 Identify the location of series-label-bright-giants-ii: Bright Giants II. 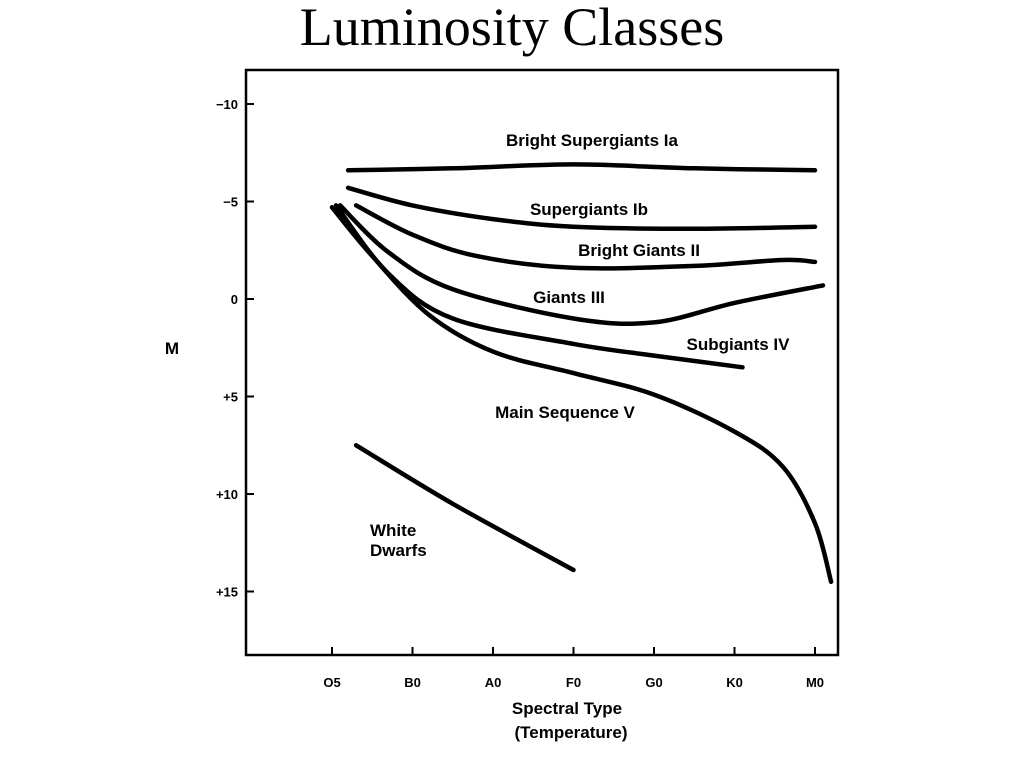
(639, 250).